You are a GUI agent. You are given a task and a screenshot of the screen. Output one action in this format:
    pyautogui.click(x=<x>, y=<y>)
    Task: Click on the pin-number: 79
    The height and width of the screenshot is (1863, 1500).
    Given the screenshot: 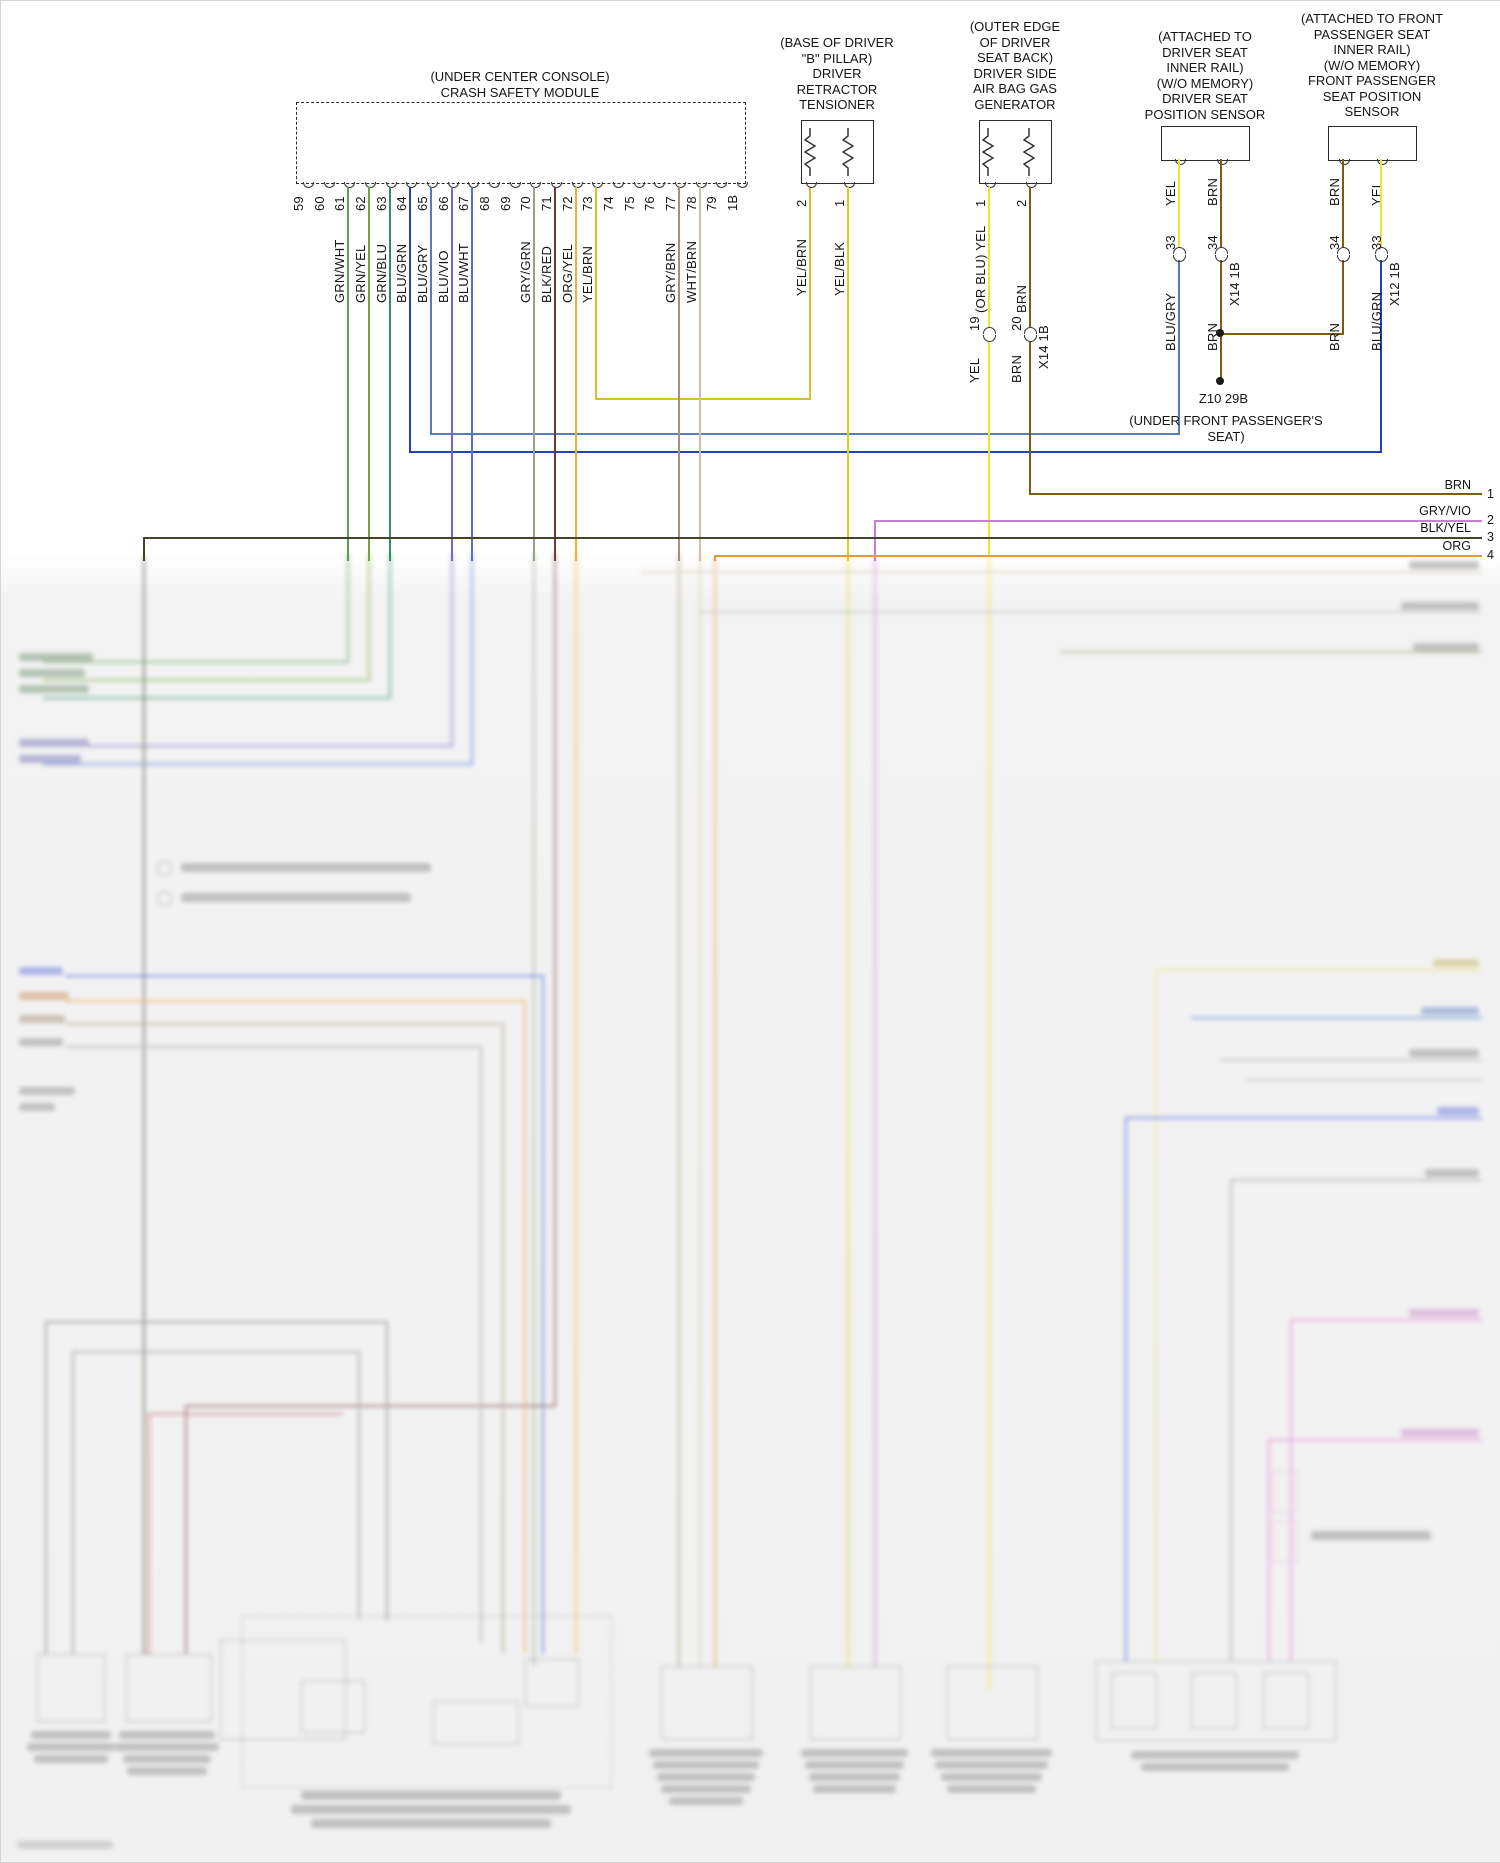 What is the action you would take?
    pyautogui.click(x=711, y=203)
    